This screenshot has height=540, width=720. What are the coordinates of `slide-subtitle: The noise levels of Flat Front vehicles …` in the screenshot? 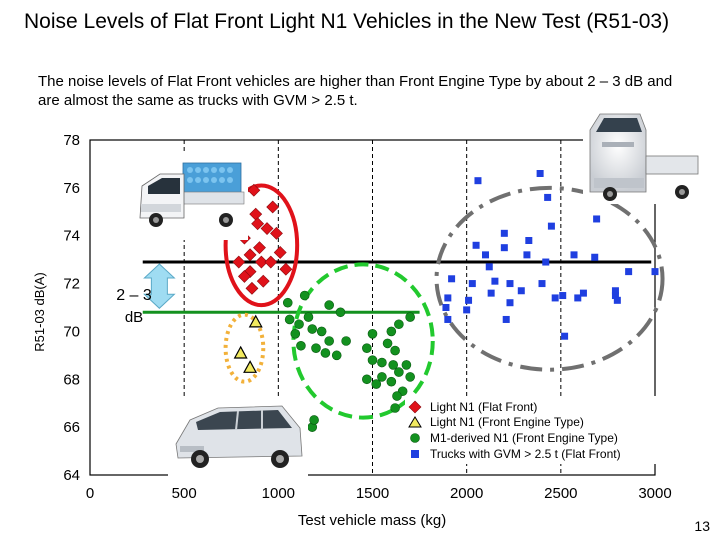 It's located at (355, 91).